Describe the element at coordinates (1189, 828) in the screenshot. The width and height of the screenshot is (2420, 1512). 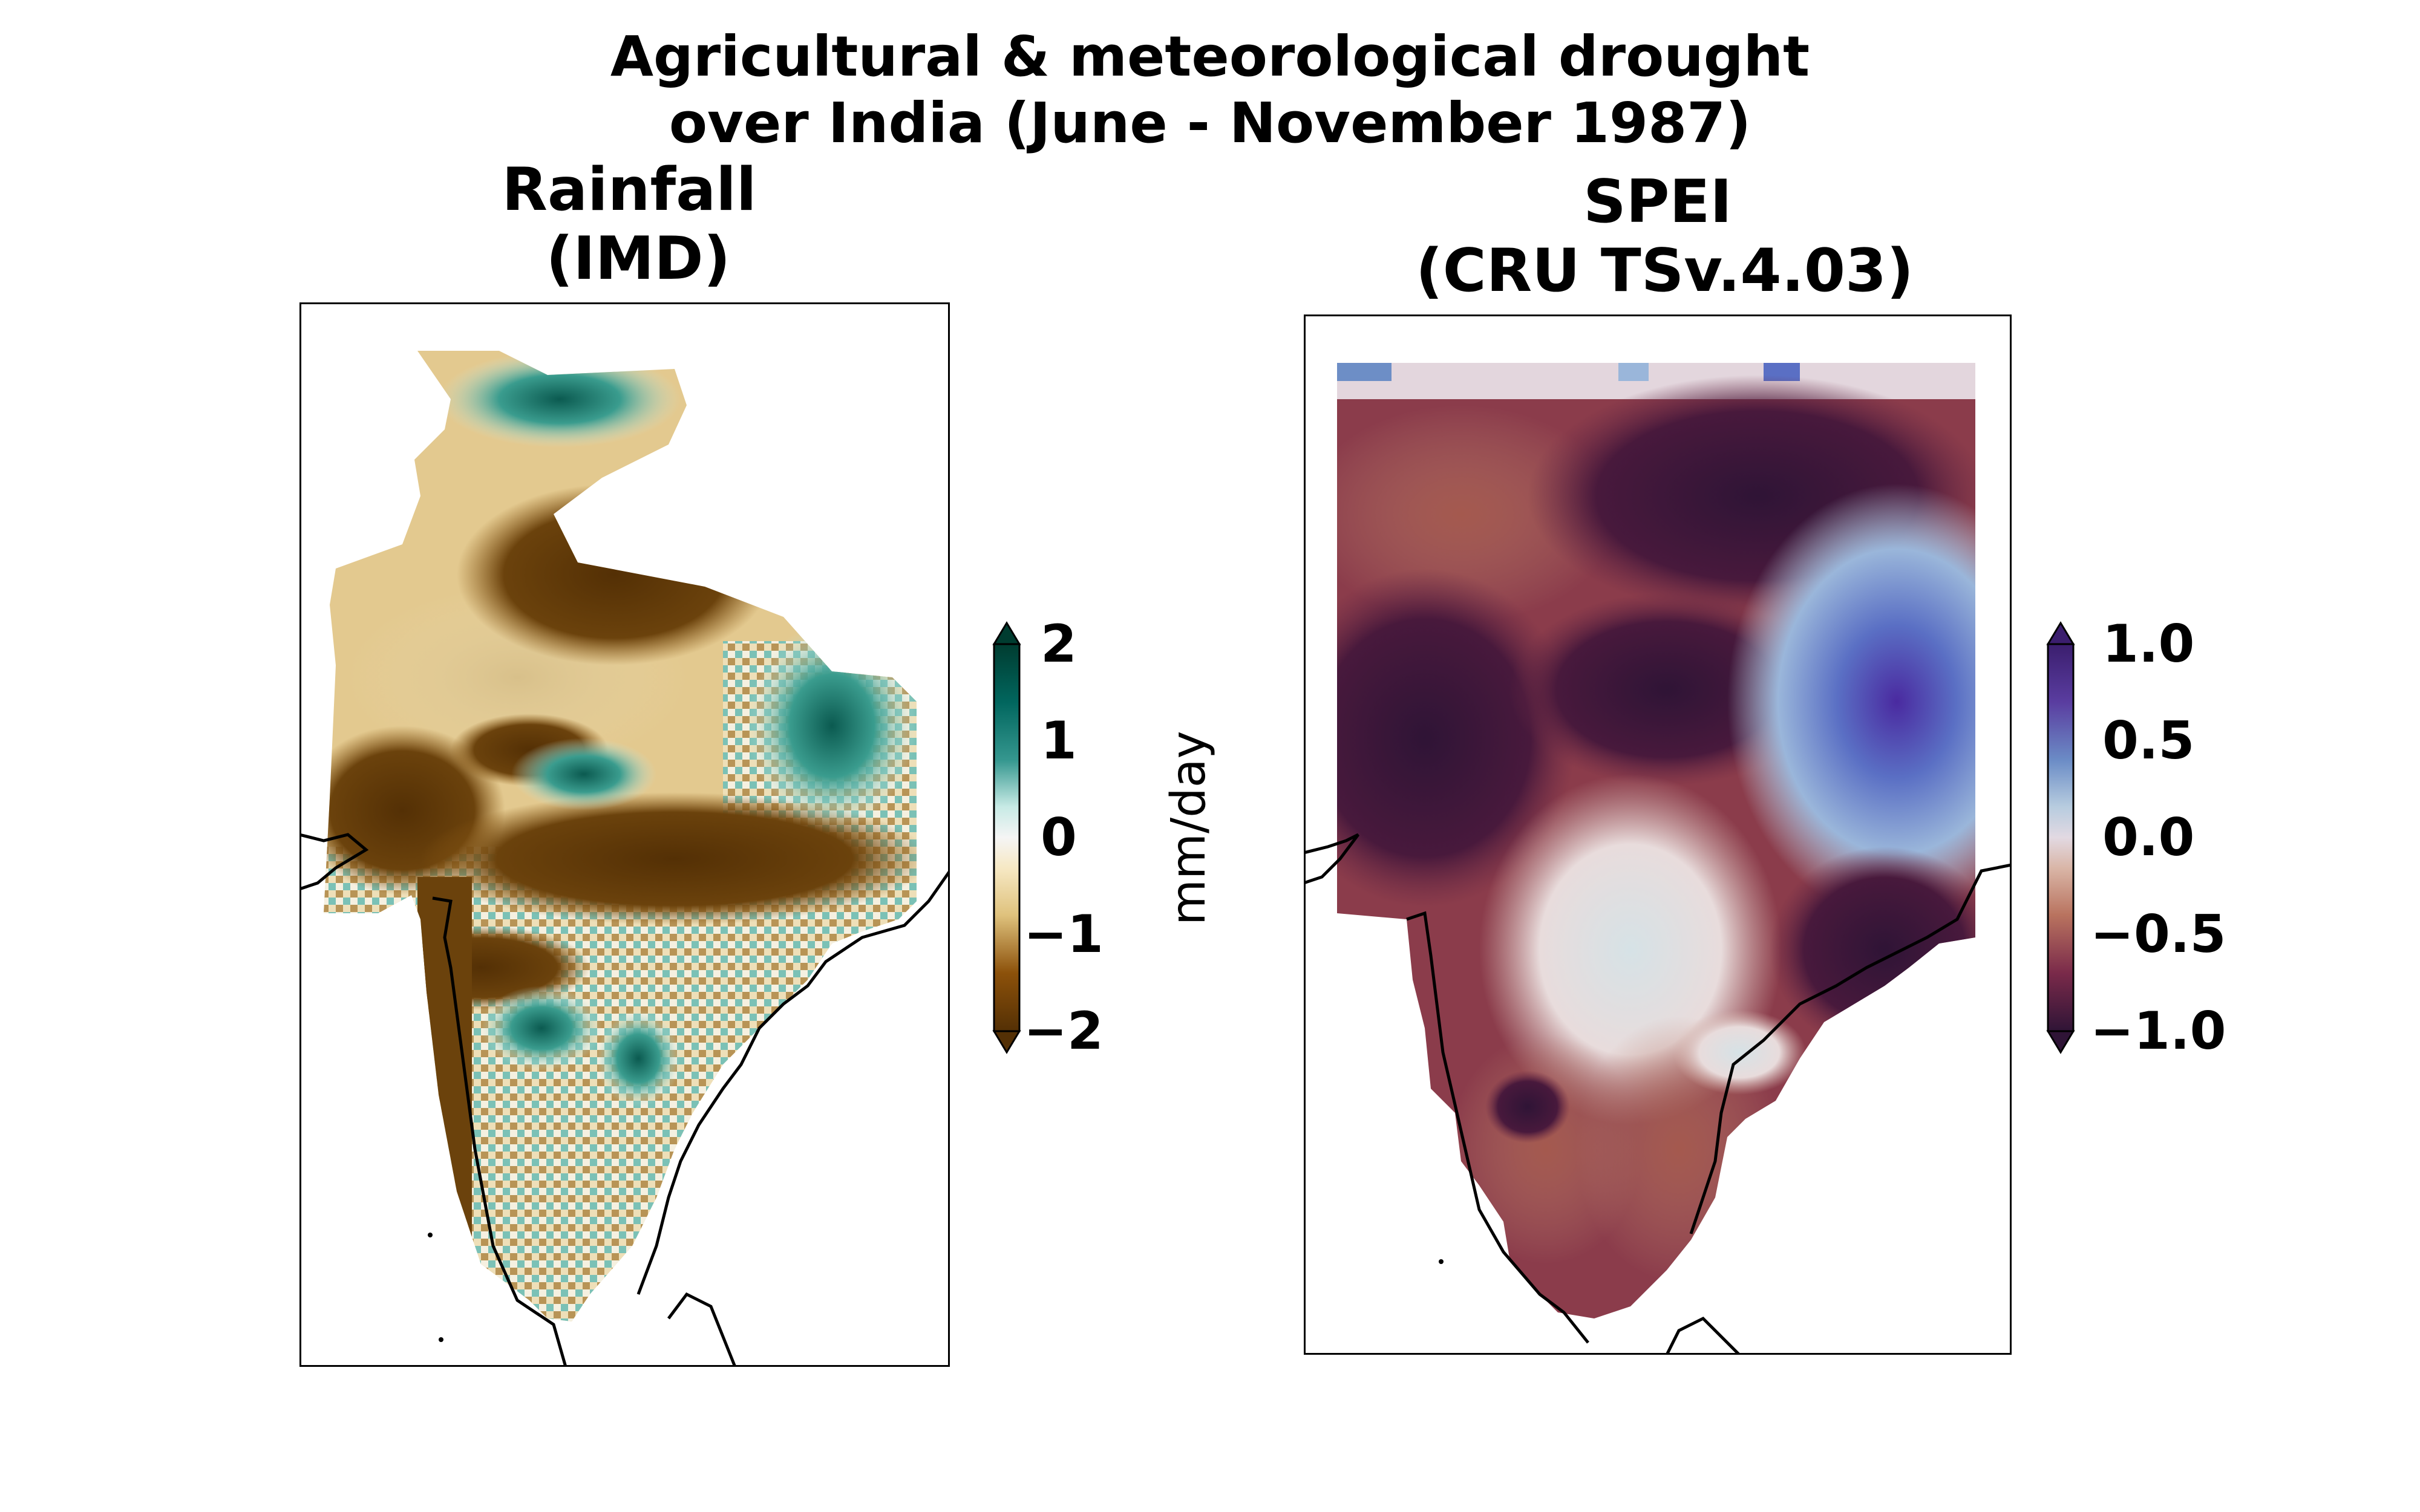
I see `rainfall-colorbar-label: mm/day` at that location.